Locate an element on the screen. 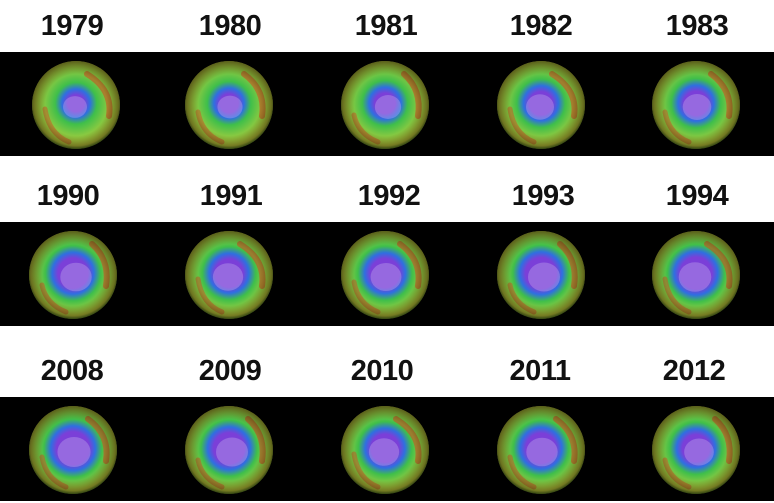  year-label: 1990 is located at coordinates (68, 196).